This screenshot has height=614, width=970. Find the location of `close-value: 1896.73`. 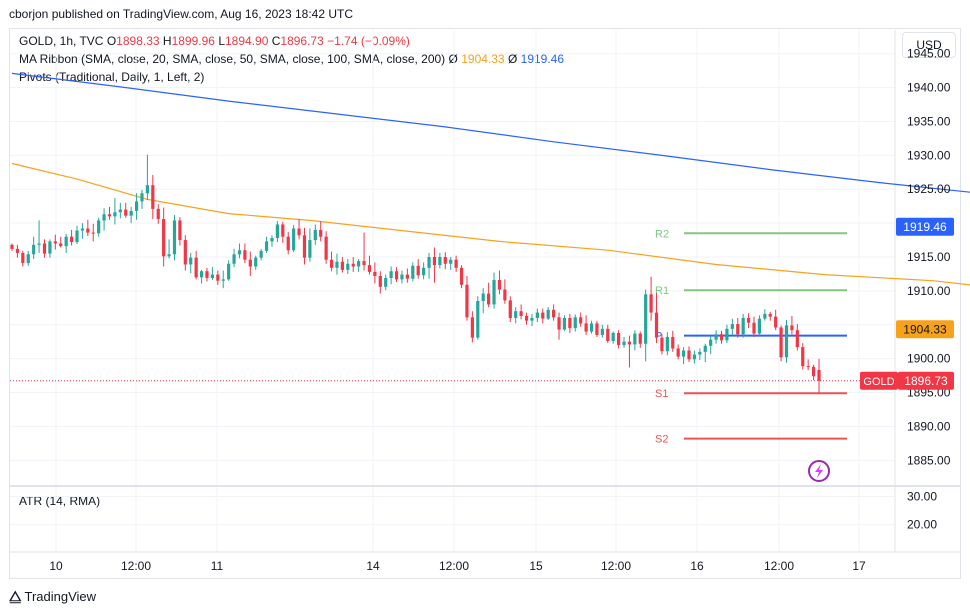

close-value: 1896.73 is located at coordinates (302, 41).